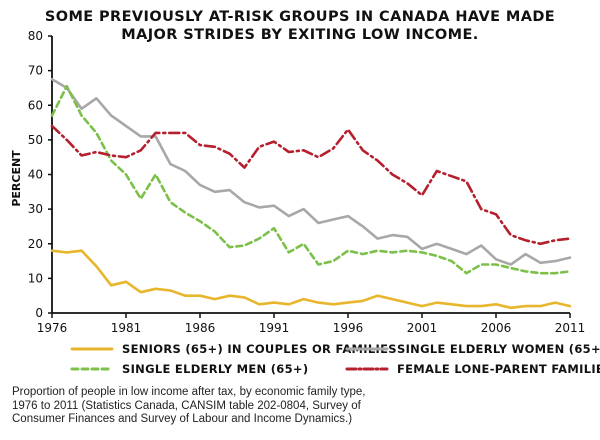  Describe the element at coordinates (35, 209) in the screenshot. I see `y-tick-label: 30` at that location.